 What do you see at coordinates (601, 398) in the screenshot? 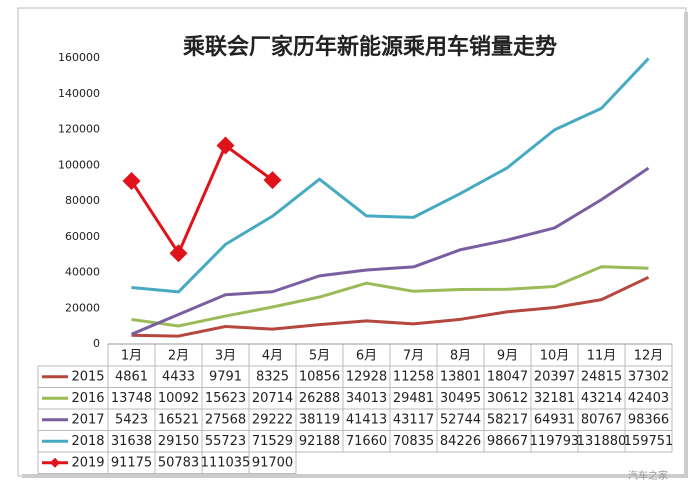
I see `table-value: 43214` at bounding box center [601, 398].